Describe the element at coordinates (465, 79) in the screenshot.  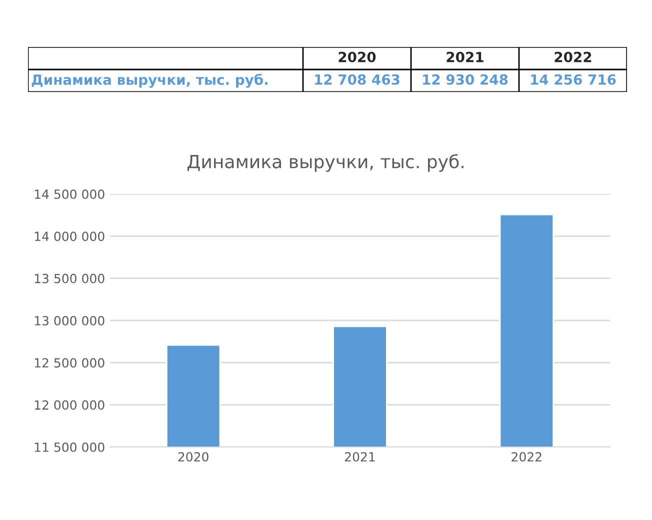
I see `text: 12 930 248` at that location.